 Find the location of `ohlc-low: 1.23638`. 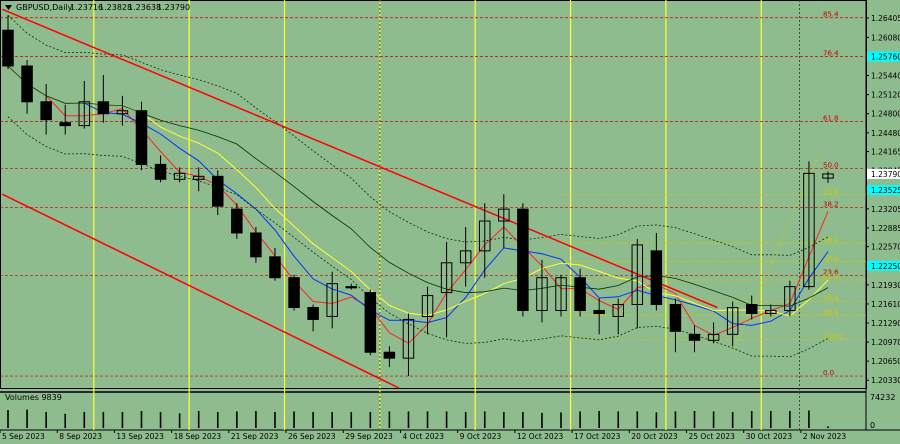

ohlc-low: 1.23638 is located at coordinates (144, 7).